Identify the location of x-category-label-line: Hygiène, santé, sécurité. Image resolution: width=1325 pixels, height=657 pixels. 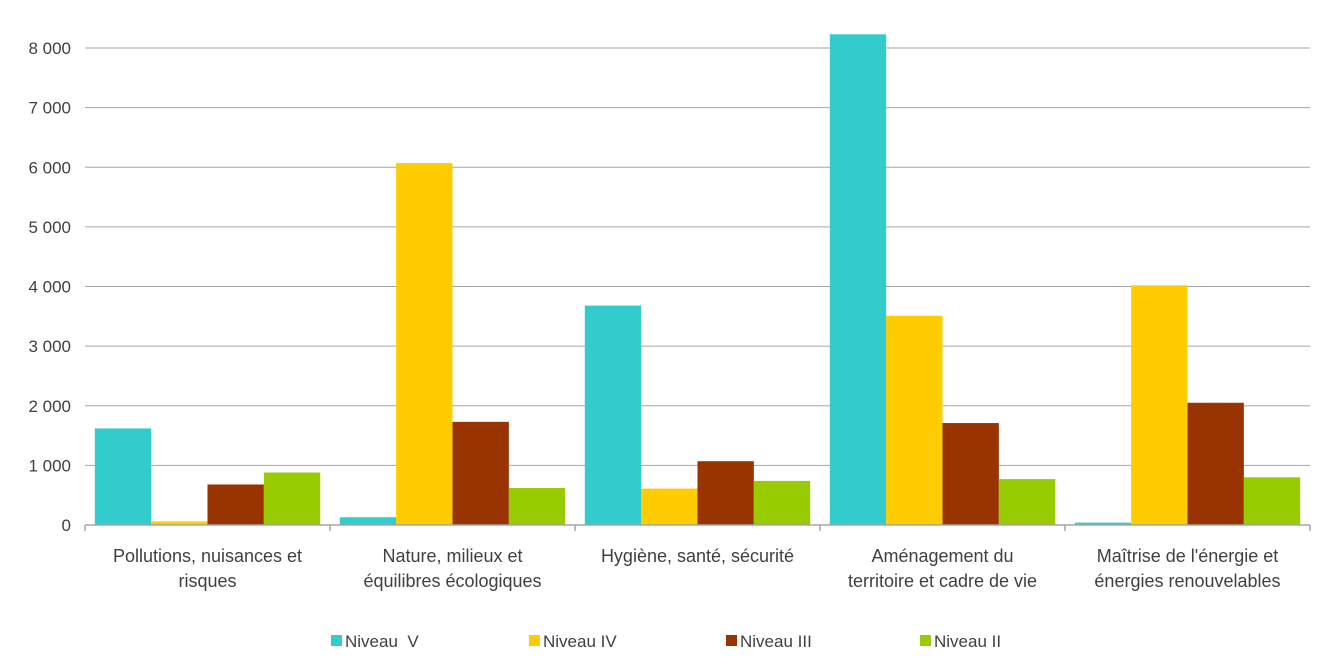
(697, 556).